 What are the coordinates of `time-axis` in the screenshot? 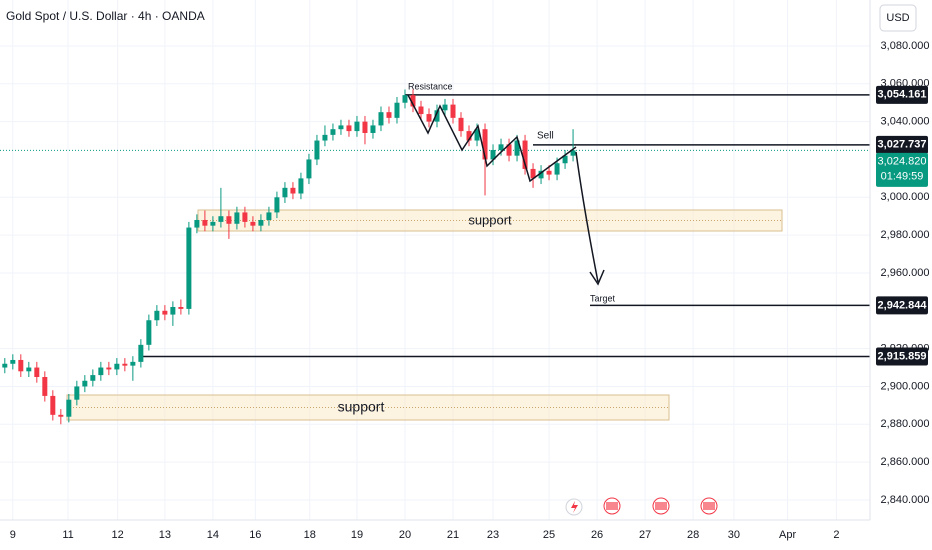 It's located at (435, 535).